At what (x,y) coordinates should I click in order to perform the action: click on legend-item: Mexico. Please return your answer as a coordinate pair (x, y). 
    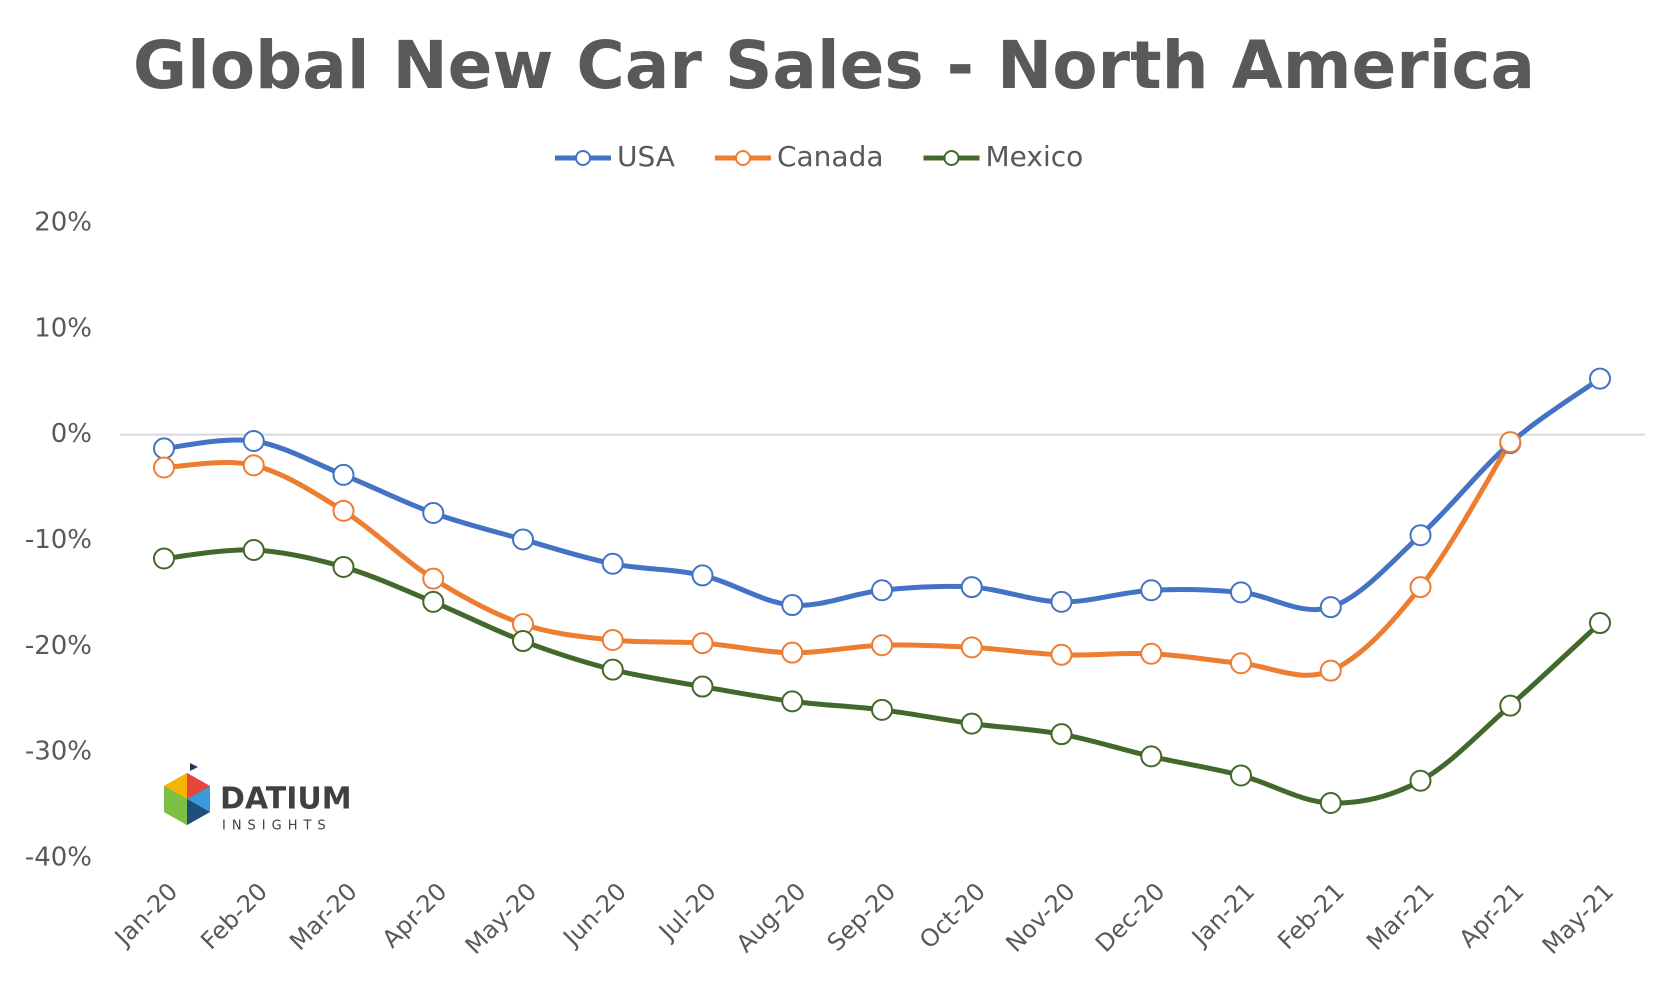
    Looking at the image, I should click on (1003, 156).